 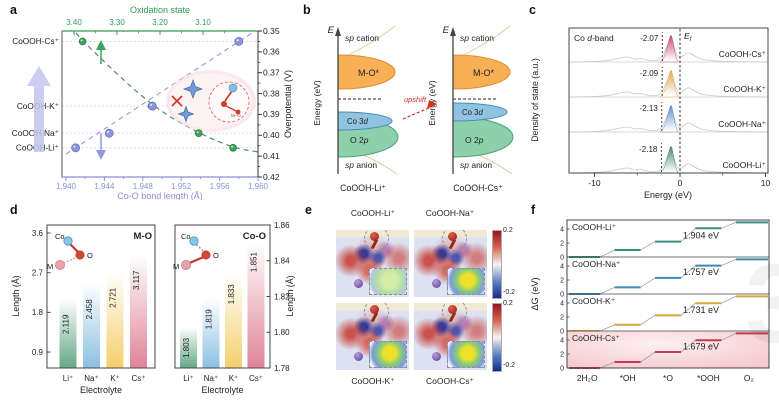 I want to click on x-axis-tick: 0, so click(x=680, y=183).